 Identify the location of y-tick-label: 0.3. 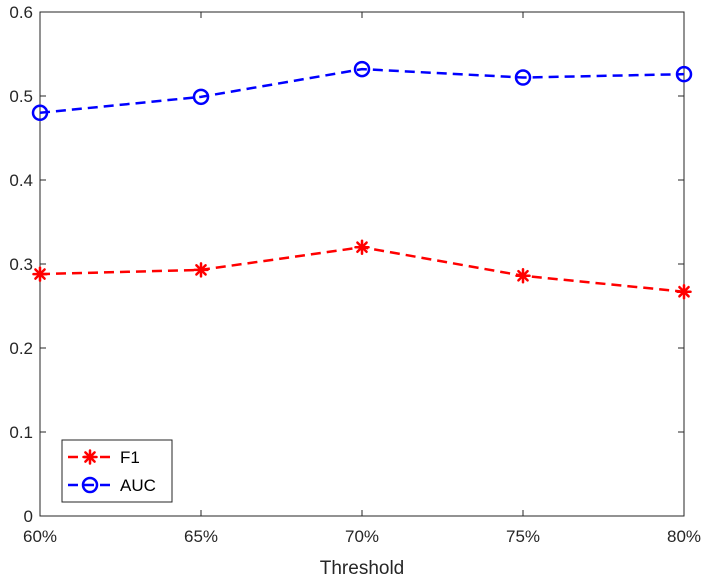
(21, 264).